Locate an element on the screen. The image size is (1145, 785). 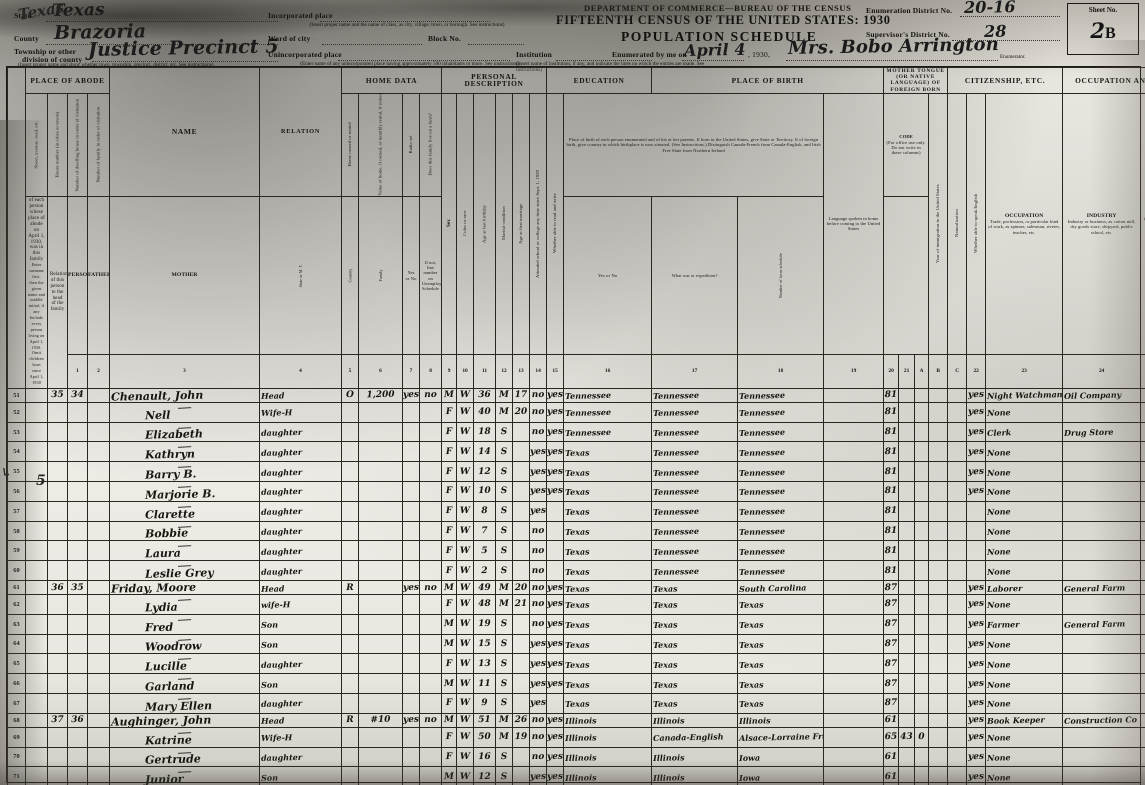
home-tenure-cell: O is located at coordinates (350, 395).